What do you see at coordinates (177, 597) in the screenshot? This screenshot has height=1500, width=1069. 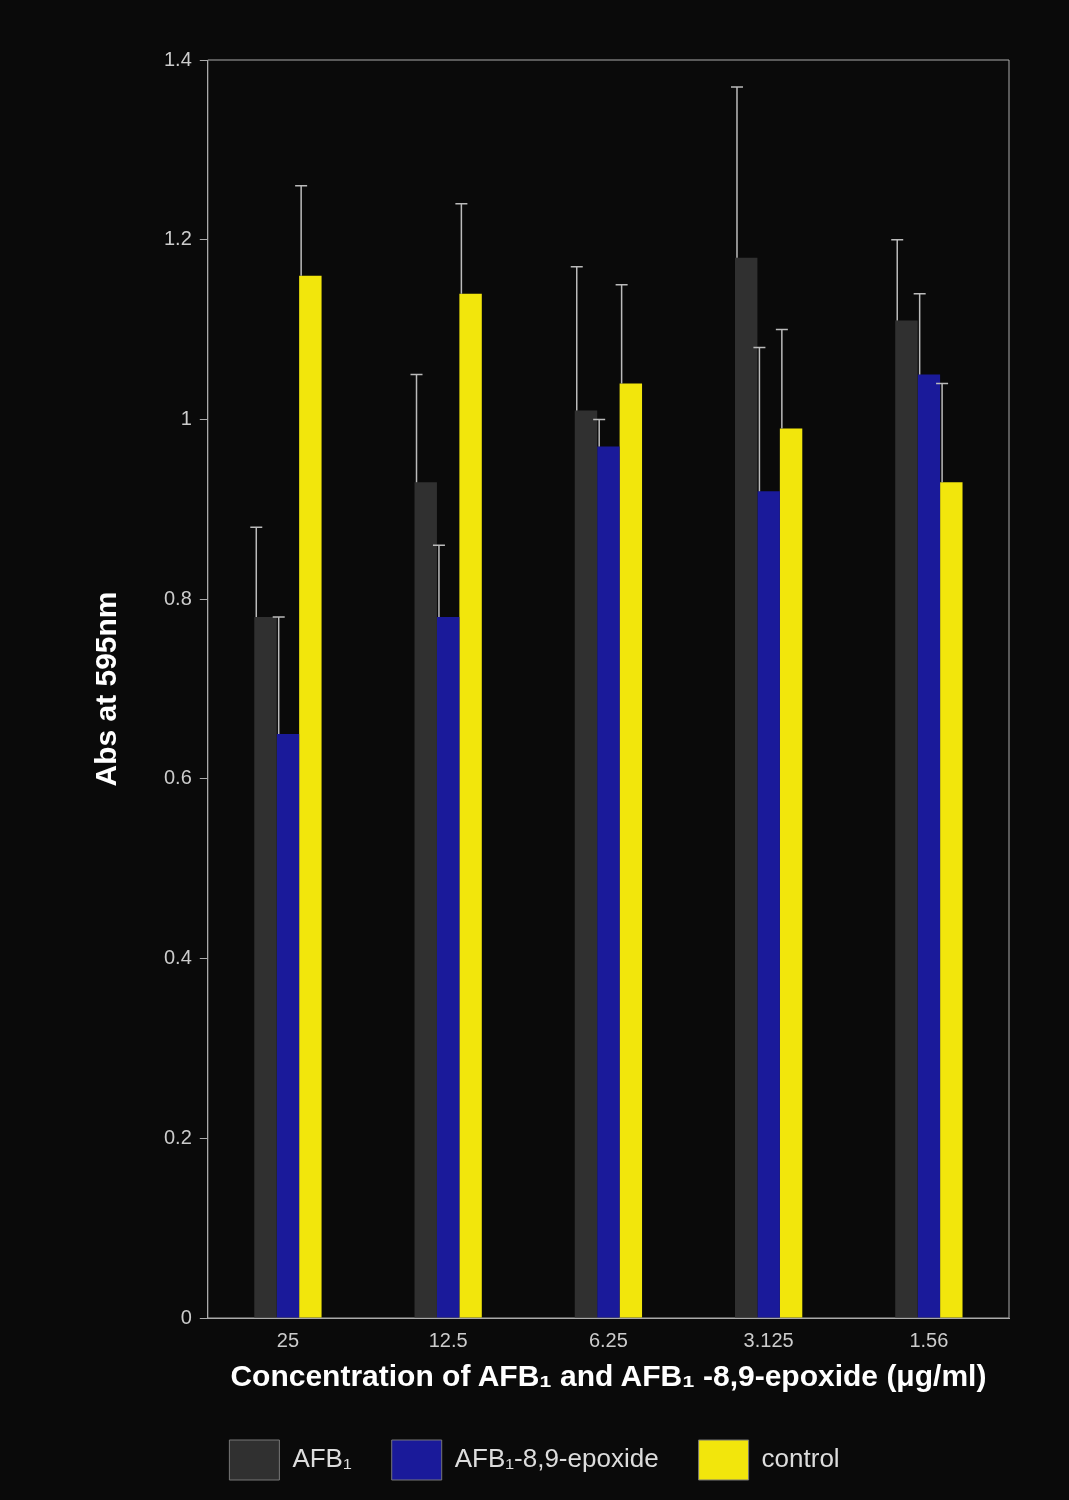 I see `y-tick-label: 0.8` at bounding box center [177, 597].